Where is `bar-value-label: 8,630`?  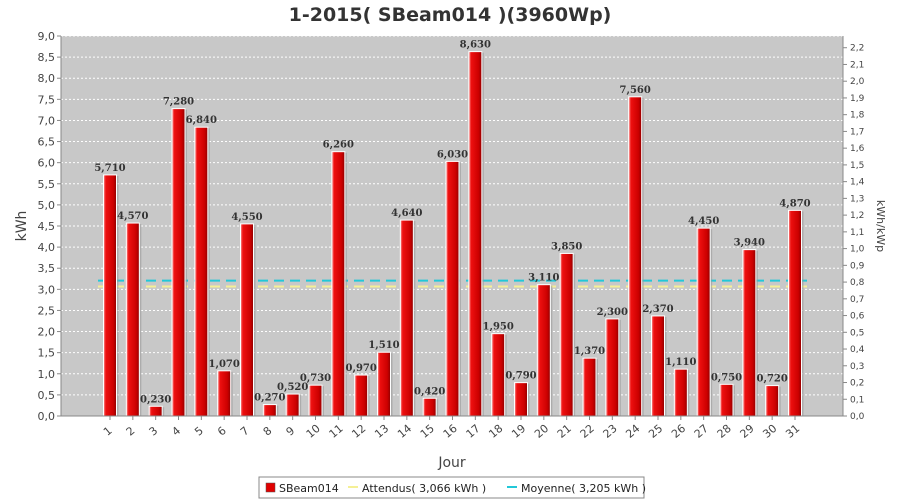 bar-value-label: 8,630 is located at coordinates (475, 45).